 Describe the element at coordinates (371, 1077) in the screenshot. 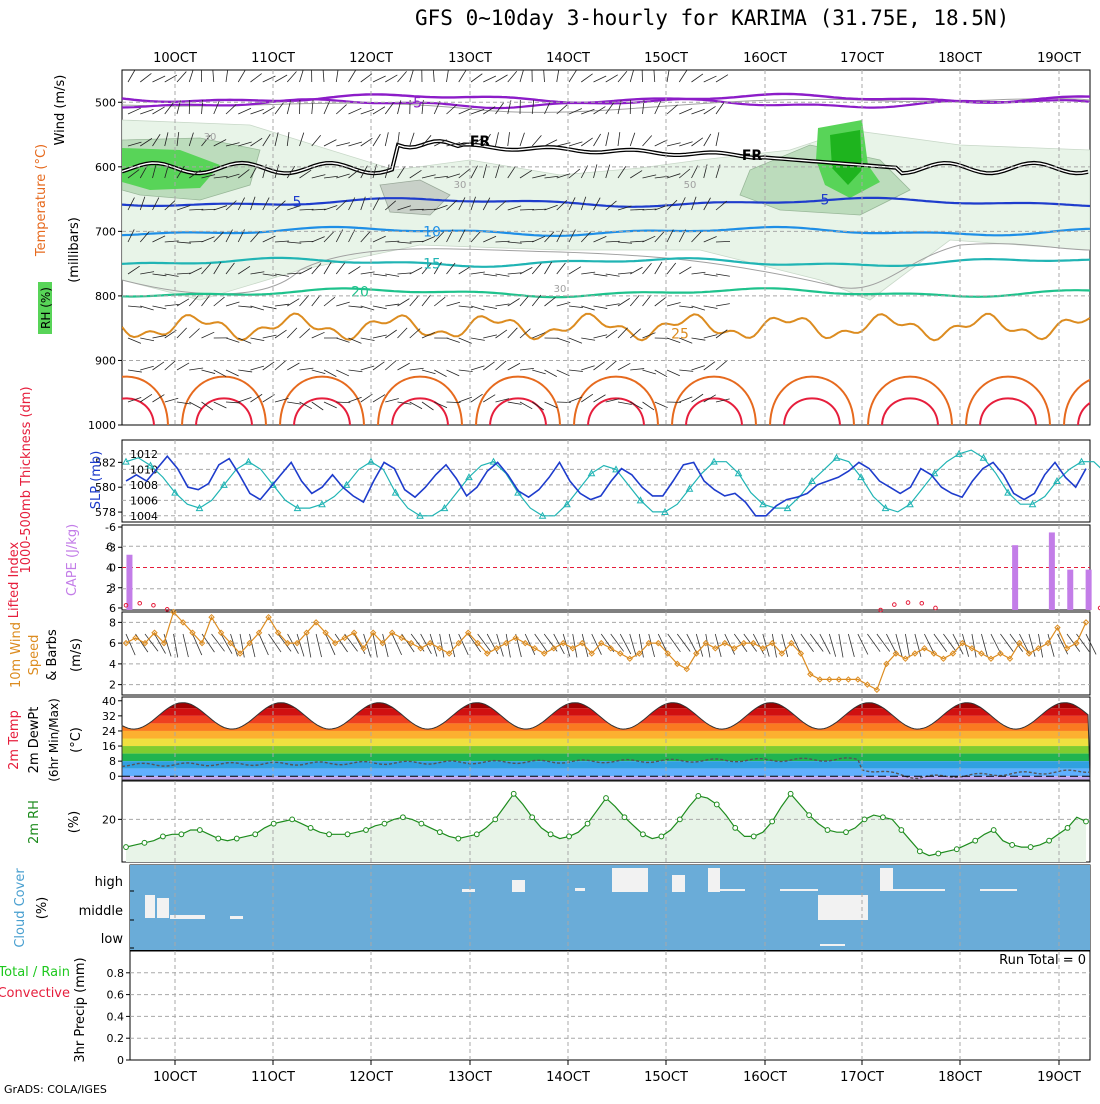

I see `x-tick-label-bottom: 12OCT` at that location.